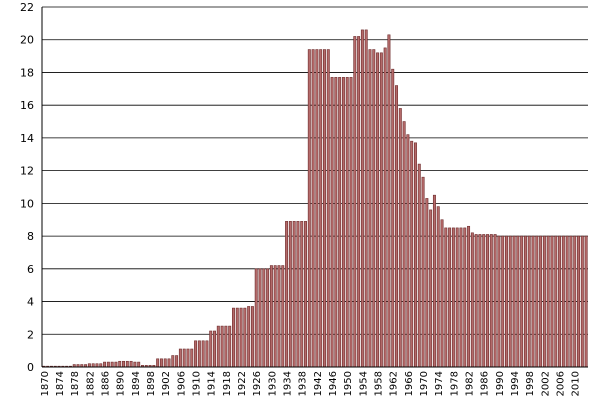 Image resolution: width=600 pixels, height=419 pixels. Describe the element at coordinates (27, 72) in the screenshot. I see `y-tick-label: 18` at that location.